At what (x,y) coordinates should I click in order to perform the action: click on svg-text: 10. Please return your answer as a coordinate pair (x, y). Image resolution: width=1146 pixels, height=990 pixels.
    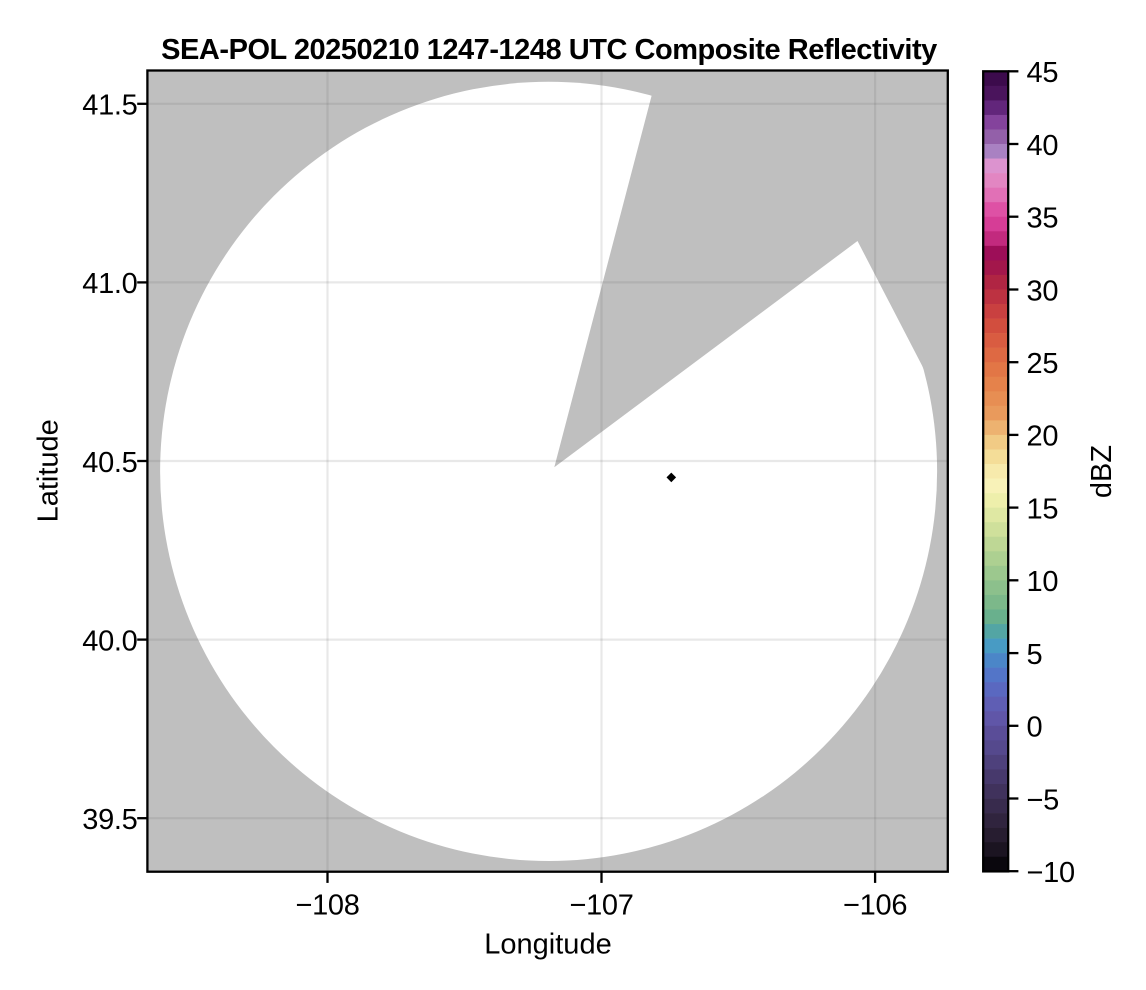
    Looking at the image, I should click on (1043, 582).